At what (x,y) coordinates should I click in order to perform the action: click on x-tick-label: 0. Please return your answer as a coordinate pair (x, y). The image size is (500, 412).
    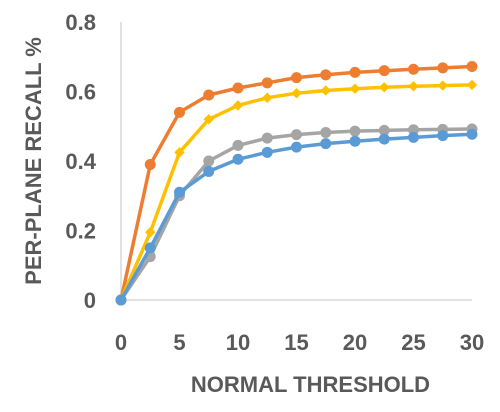
    Looking at the image, I should click on (121, 342).